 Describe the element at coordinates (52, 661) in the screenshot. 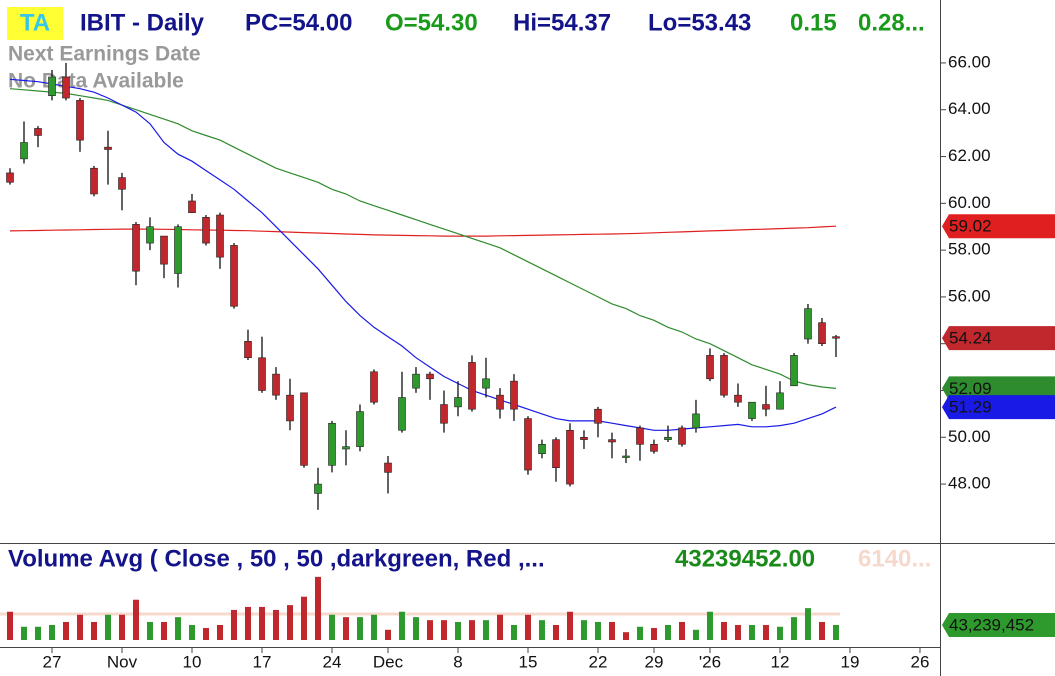

I see `x-tick-label: 27` at that location.